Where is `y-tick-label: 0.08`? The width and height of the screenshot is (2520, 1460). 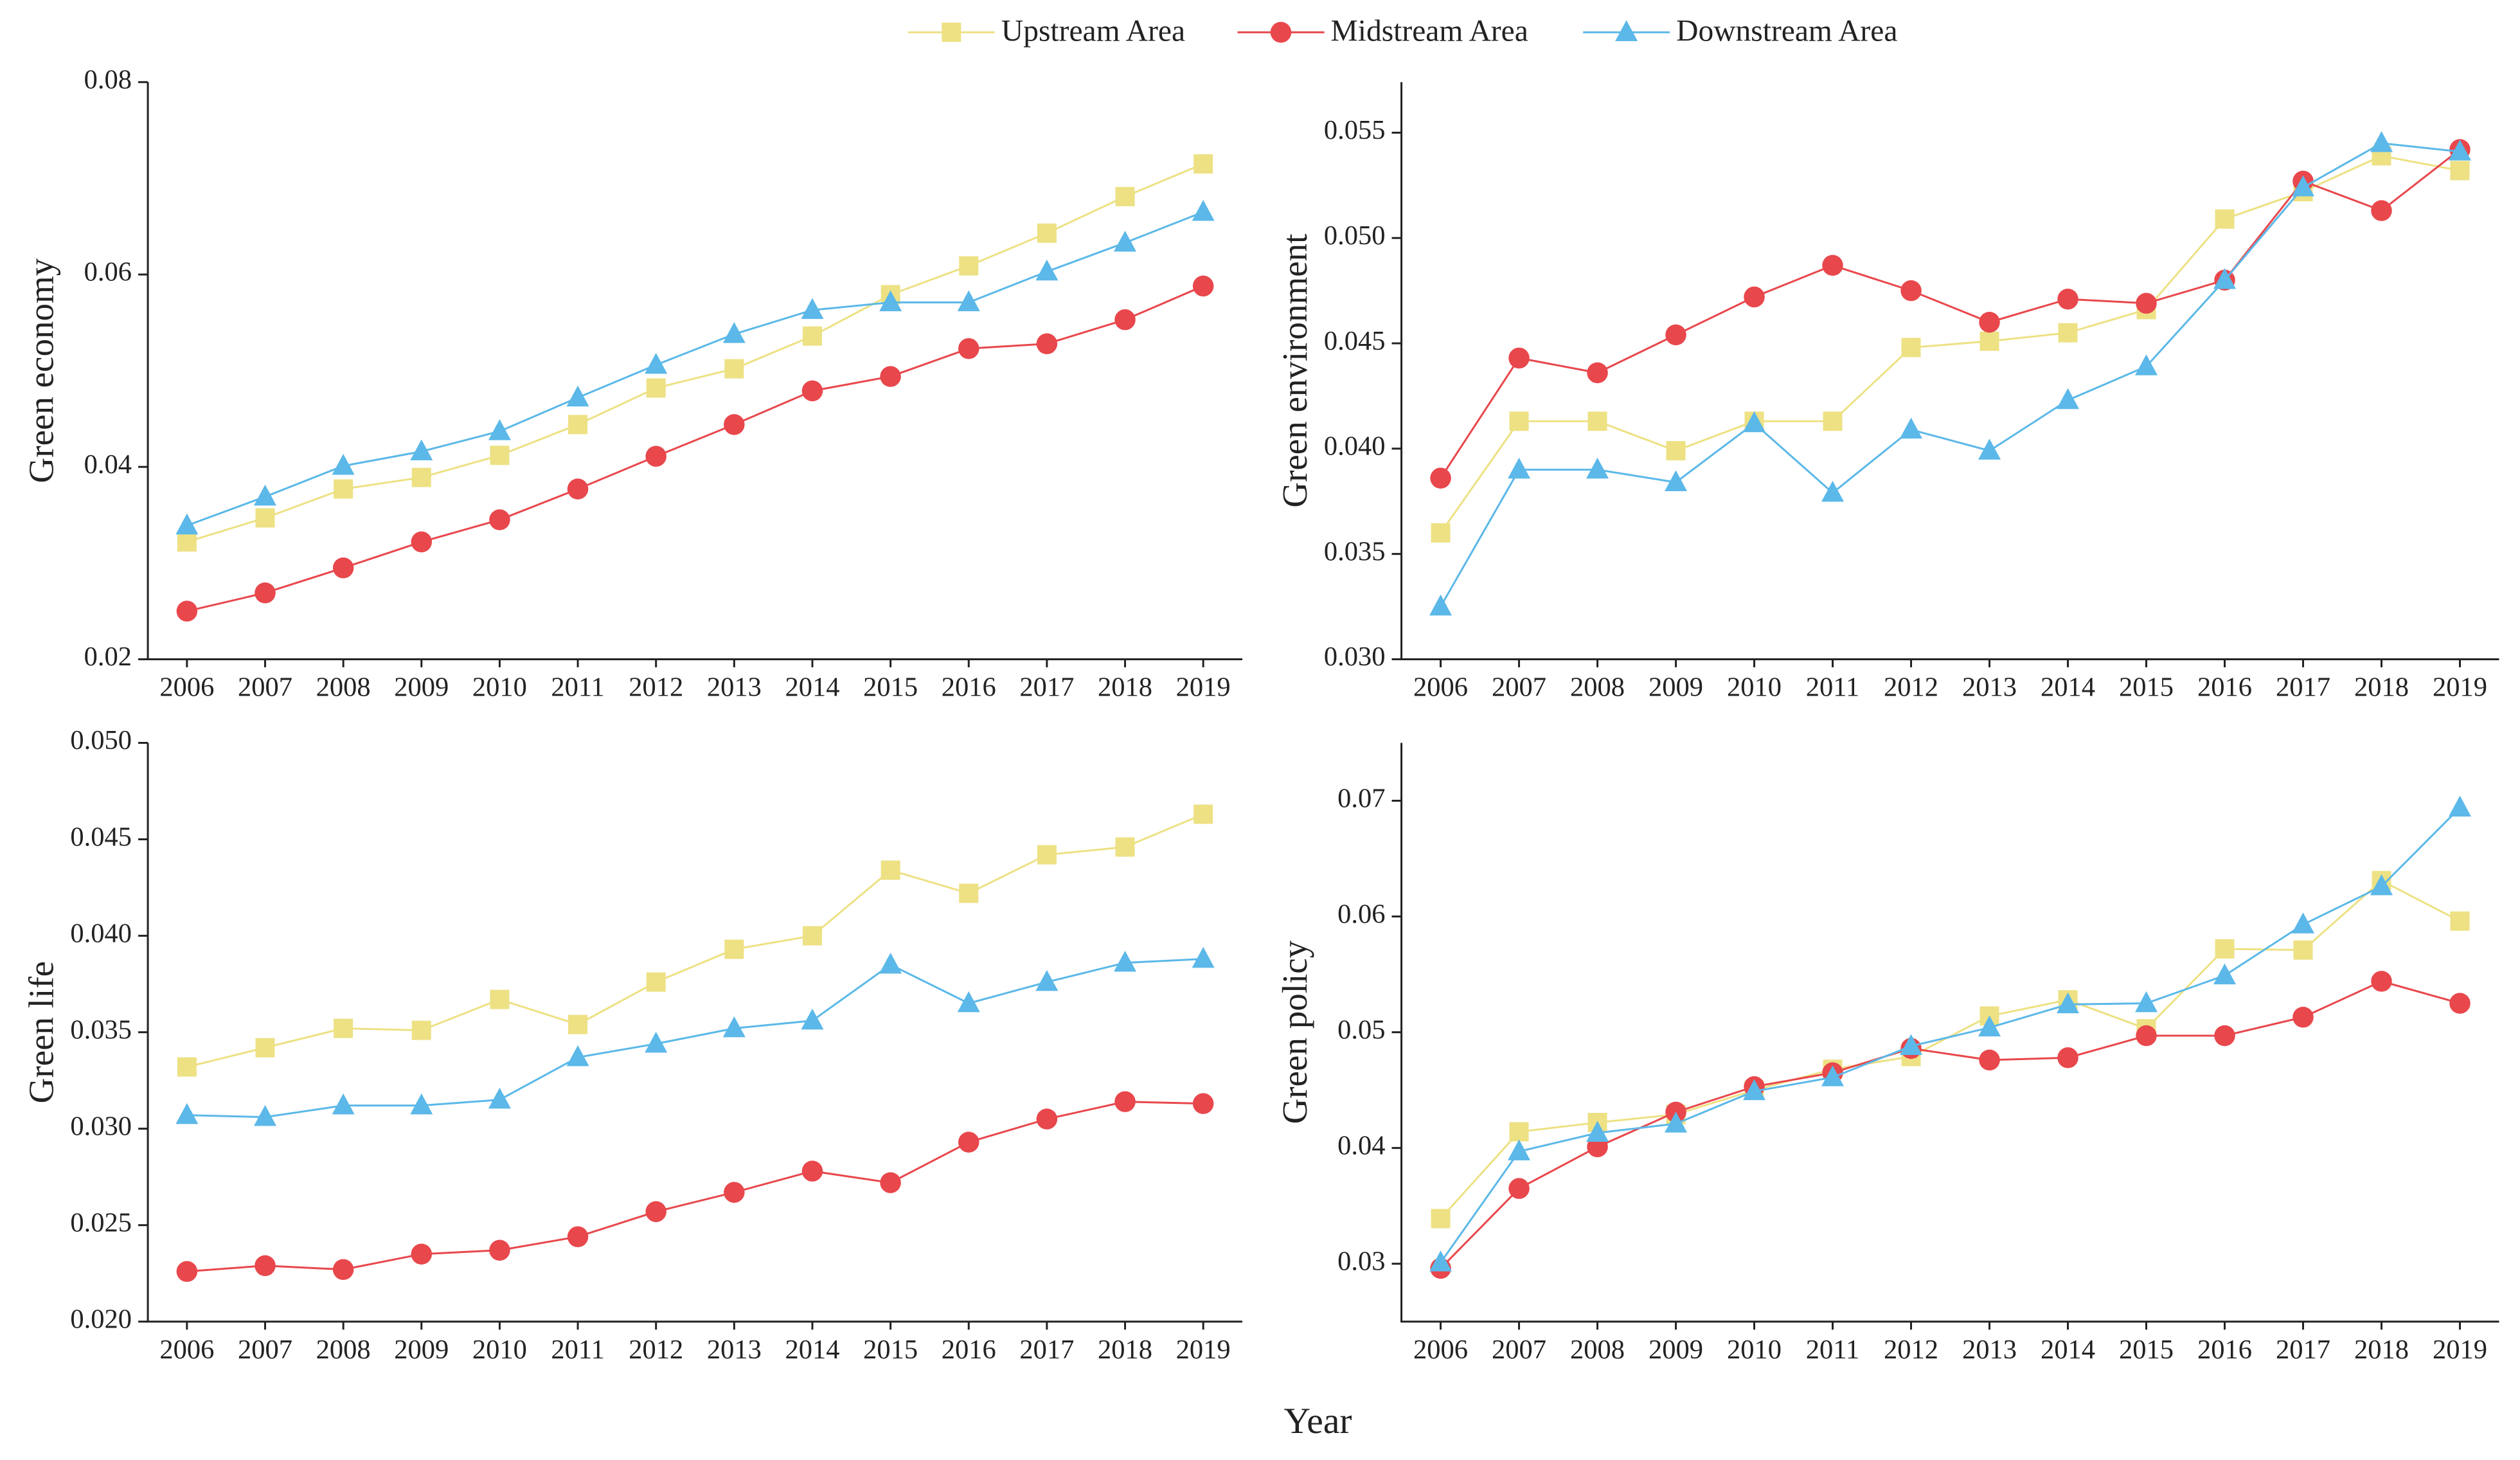
y-tick-label: 0.08 is located at coordinates (108, 80).